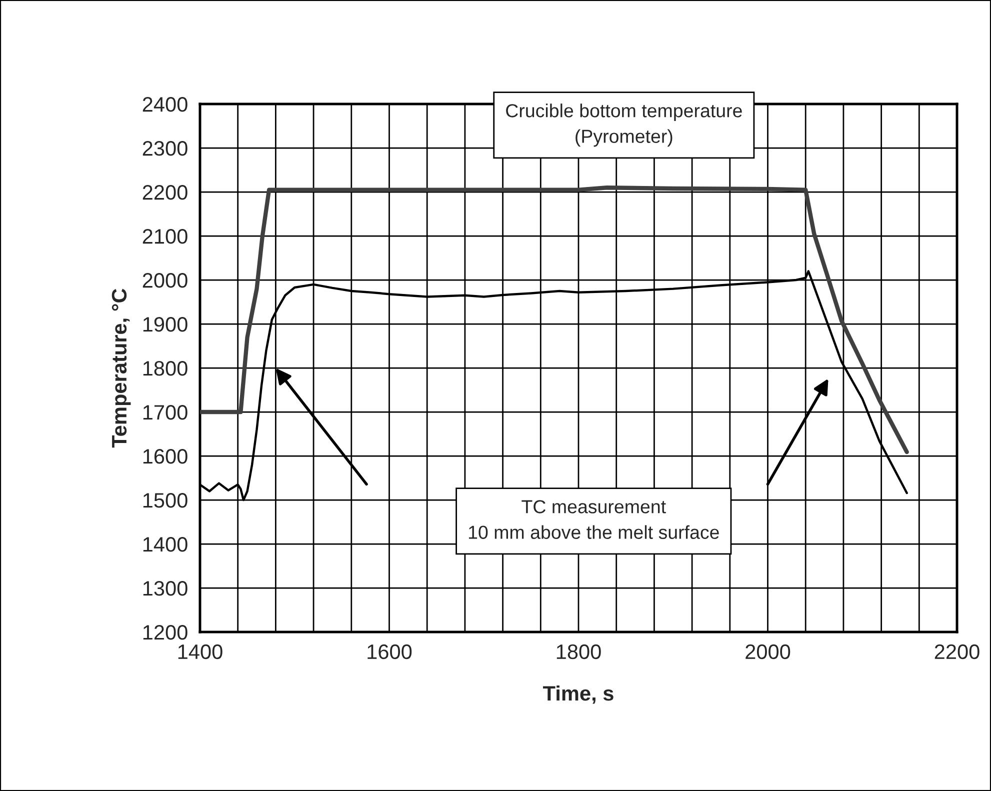  What do you see at coordinates (957, 652) in the screenshot?
I see `x-tick-label: 2200` at bounding box center [957, 652].